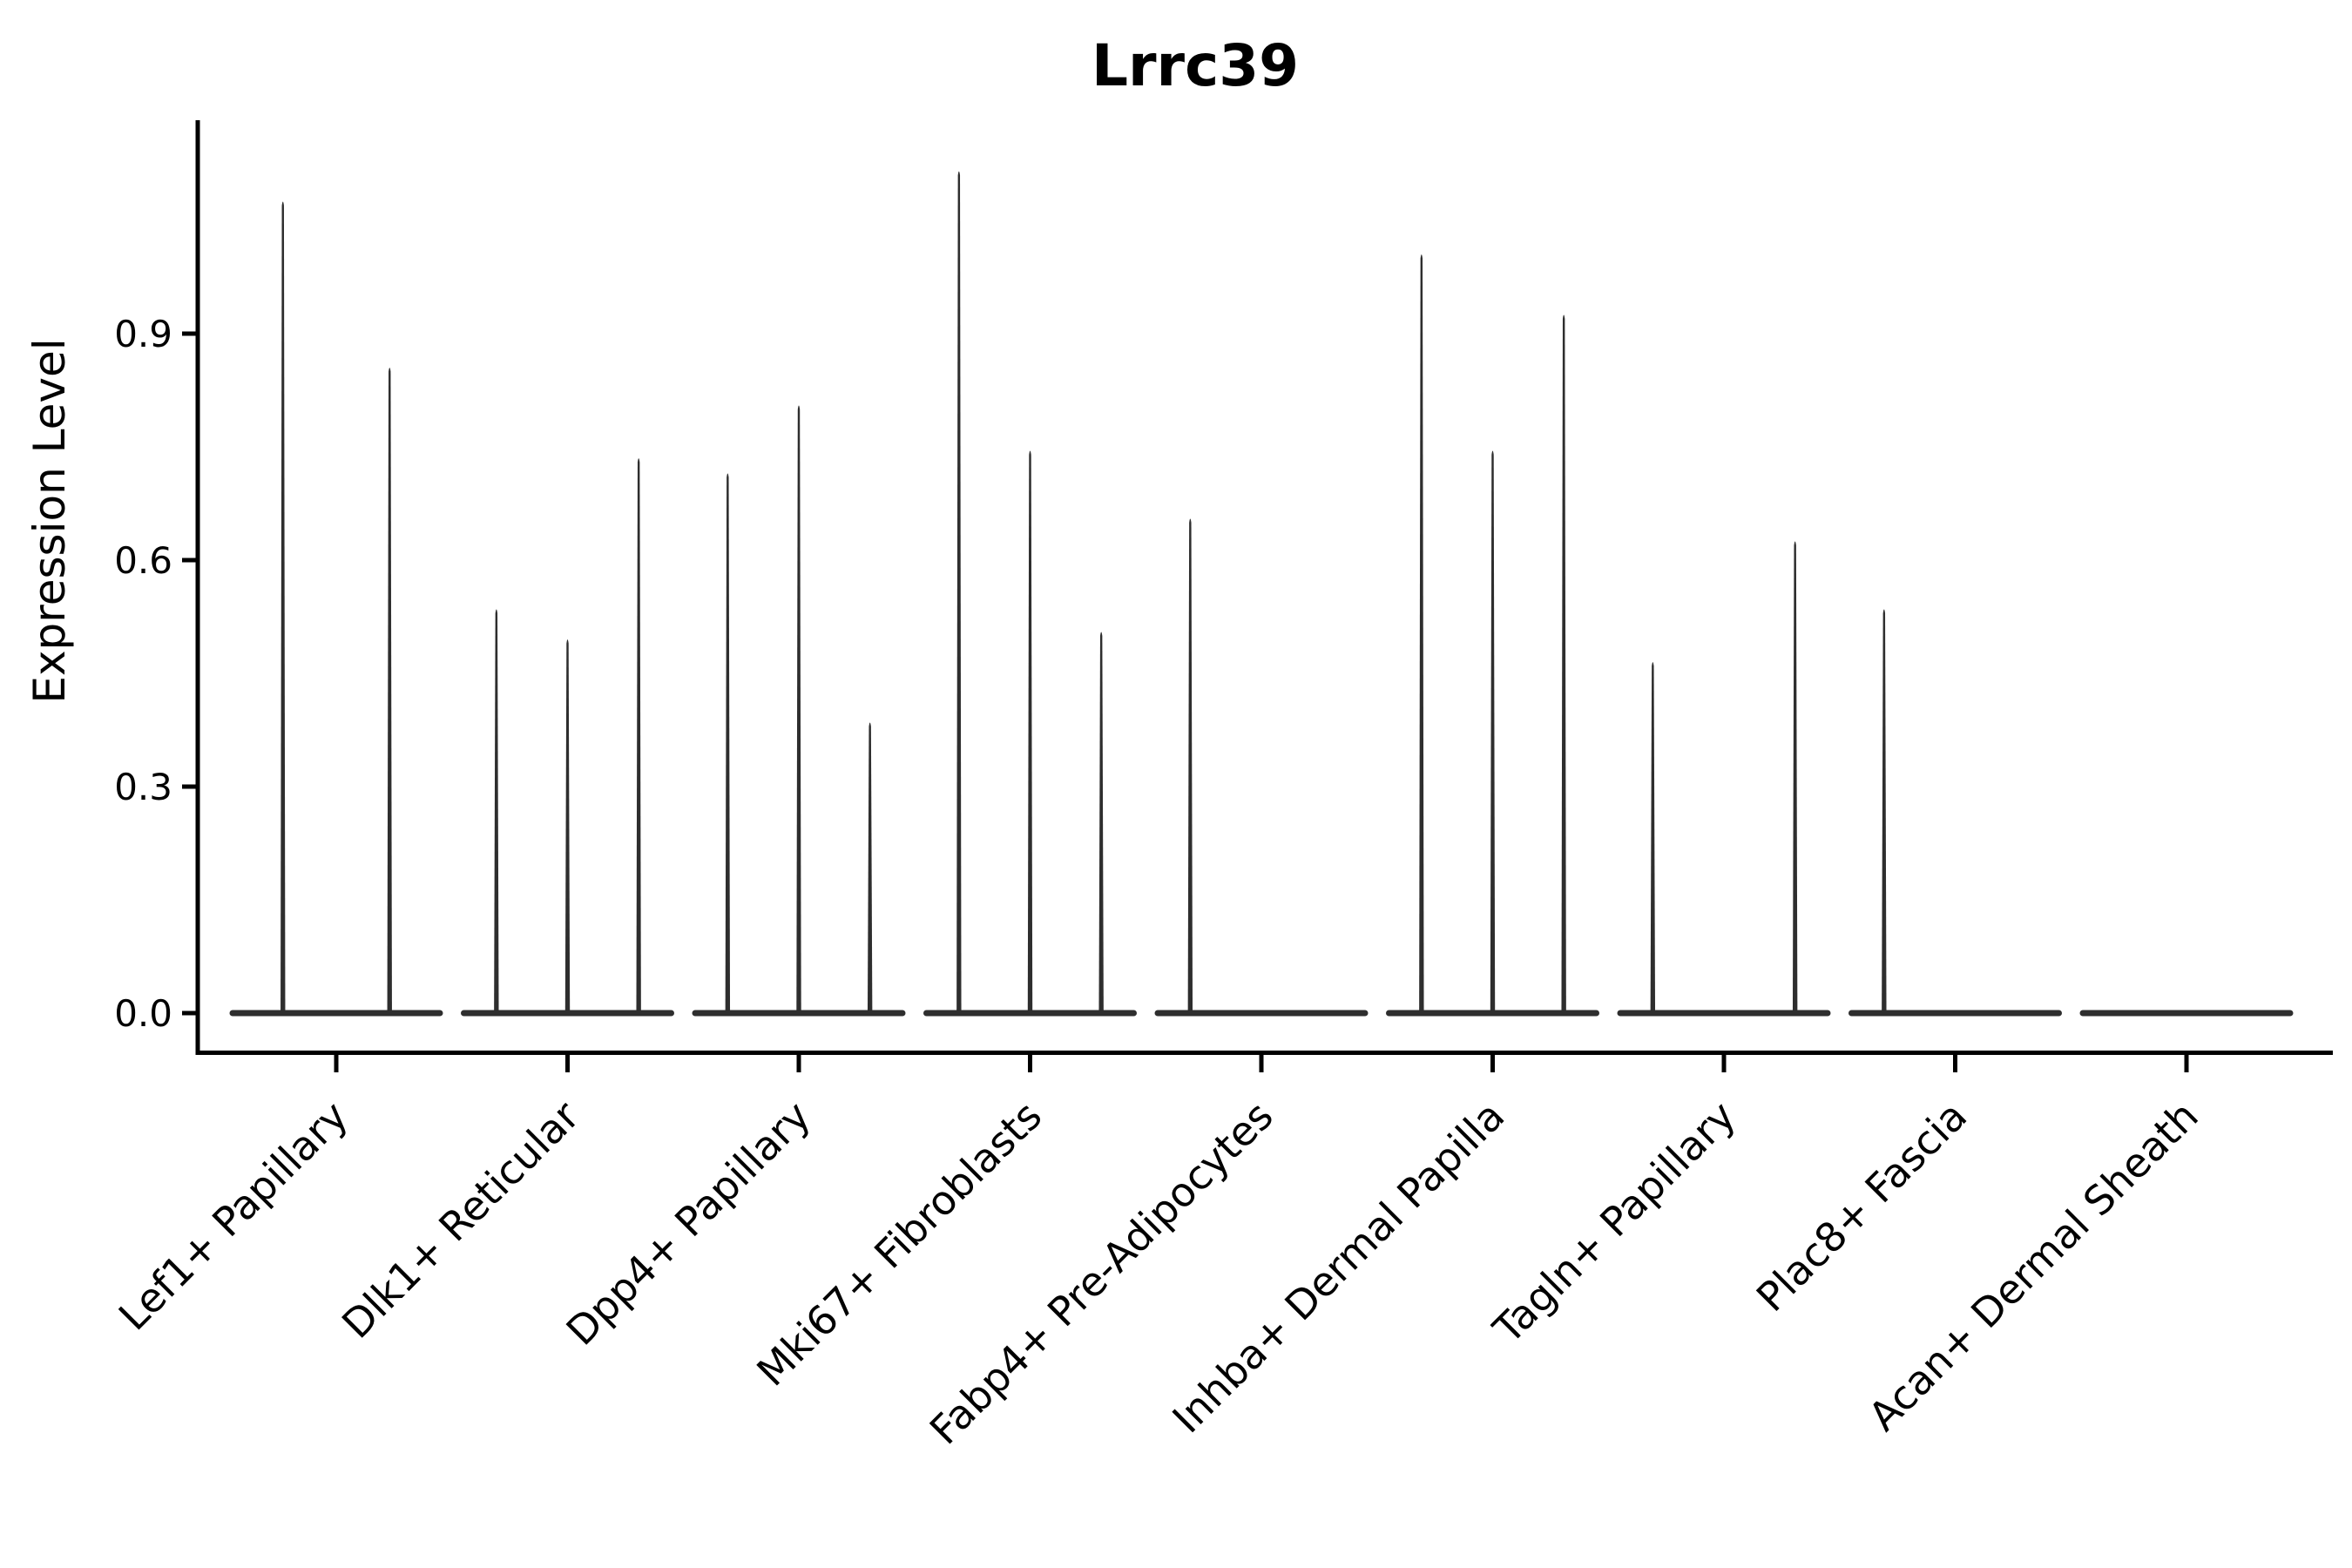 The height and width of the screenshot is (1568, 2352). Describe the element at coordinates (143, 560) in the screenshot. I see `y-tick-label: 0.6` at that location.